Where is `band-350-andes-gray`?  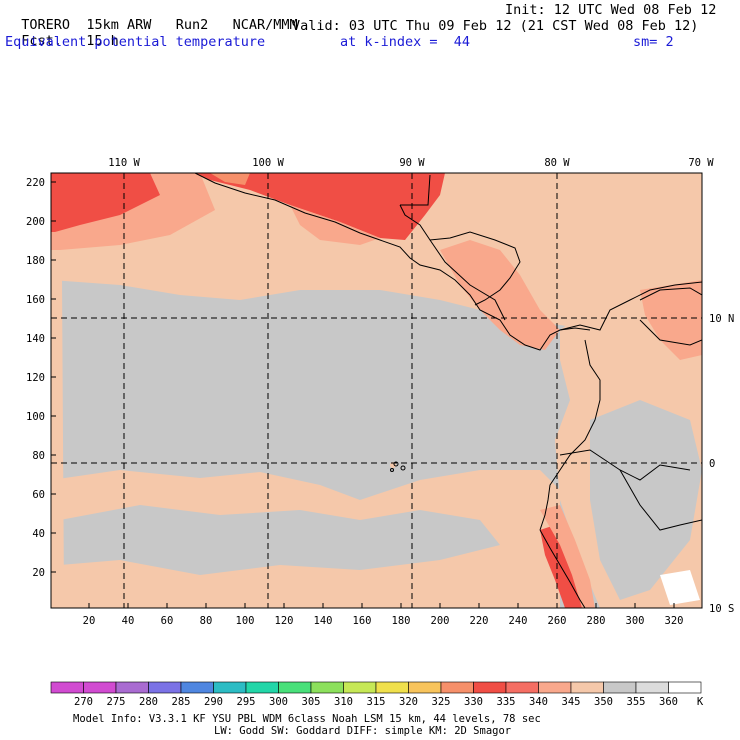
band-350-andes-gray is located at coordinates (646, 500).